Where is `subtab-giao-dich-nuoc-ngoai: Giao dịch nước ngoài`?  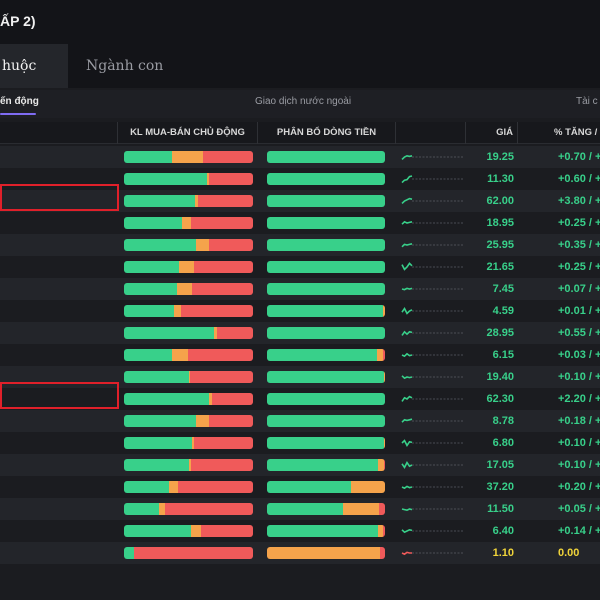
subtab-giao-dich-nuoc-ngoai: Giao dịch nước ngoài is located at coordinates (303, 101).